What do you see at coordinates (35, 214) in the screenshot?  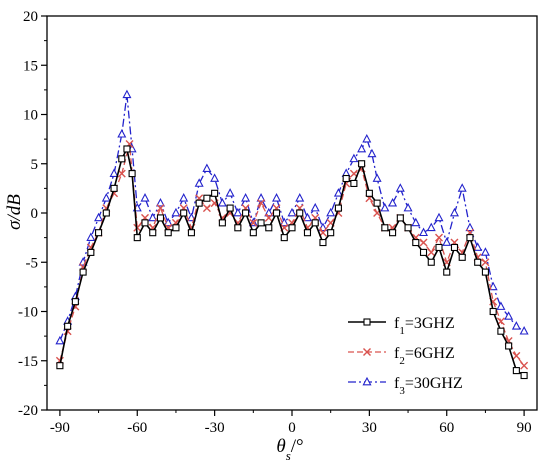 I see `y-tick-label: 0` at bounding box center [35, 214].